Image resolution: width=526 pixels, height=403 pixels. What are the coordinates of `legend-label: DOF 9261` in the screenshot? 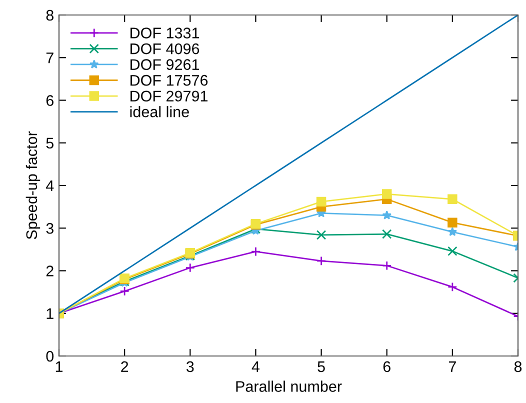 It's located at (165, 64).